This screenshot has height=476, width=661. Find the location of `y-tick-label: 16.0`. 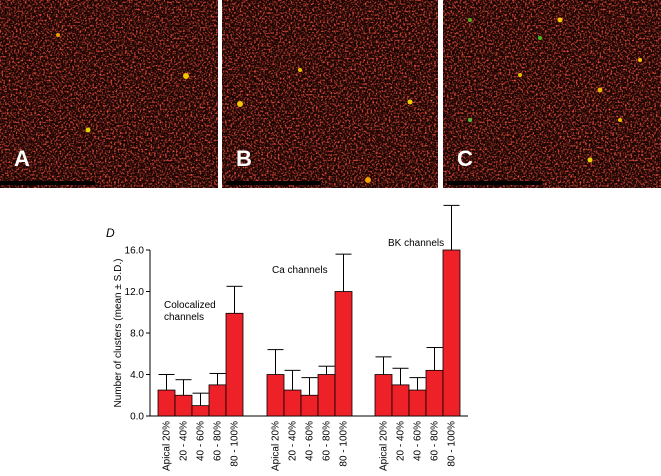

y-tick-label: 16.0 is located at coordinates (135, 251).